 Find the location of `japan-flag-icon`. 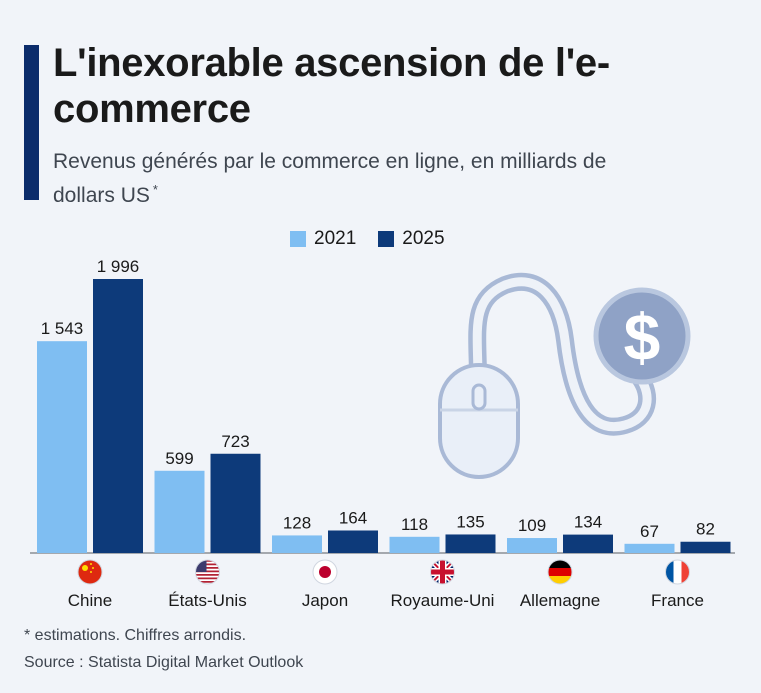

japan-flag-icon is located at coordinates (325, 572).